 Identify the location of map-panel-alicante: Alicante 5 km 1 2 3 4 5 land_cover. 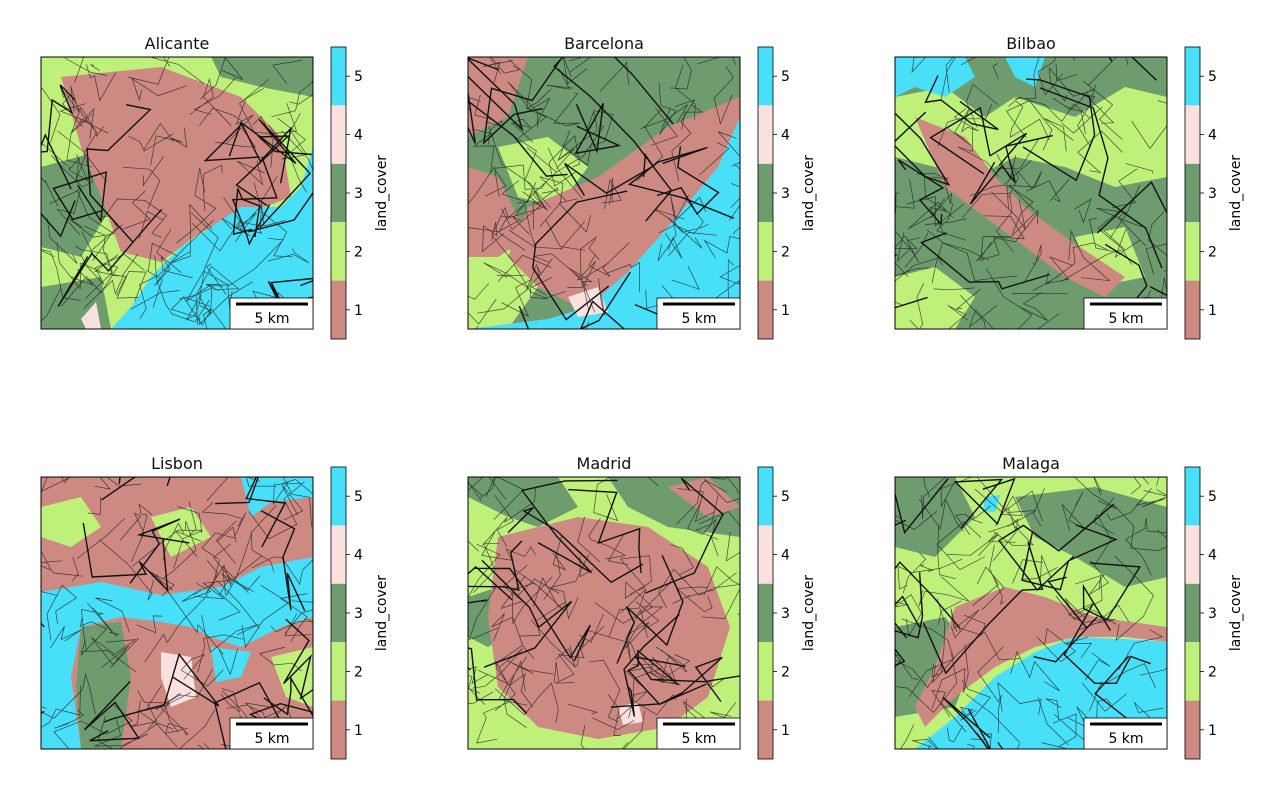
(215, 187).